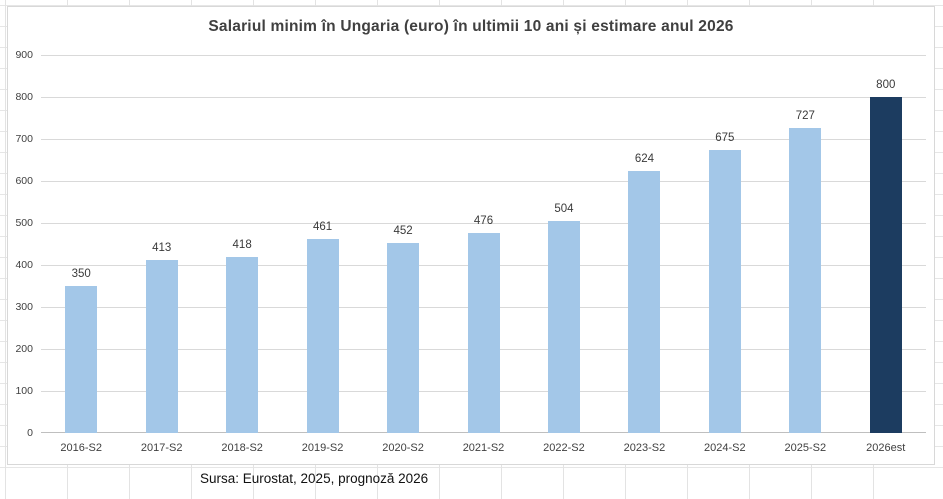  Describe the element at coordinates (314, 478) in the screenshot. I see `source-note-cell: Sursa: Eurostat, 2025, prognoză 2026` at that location.